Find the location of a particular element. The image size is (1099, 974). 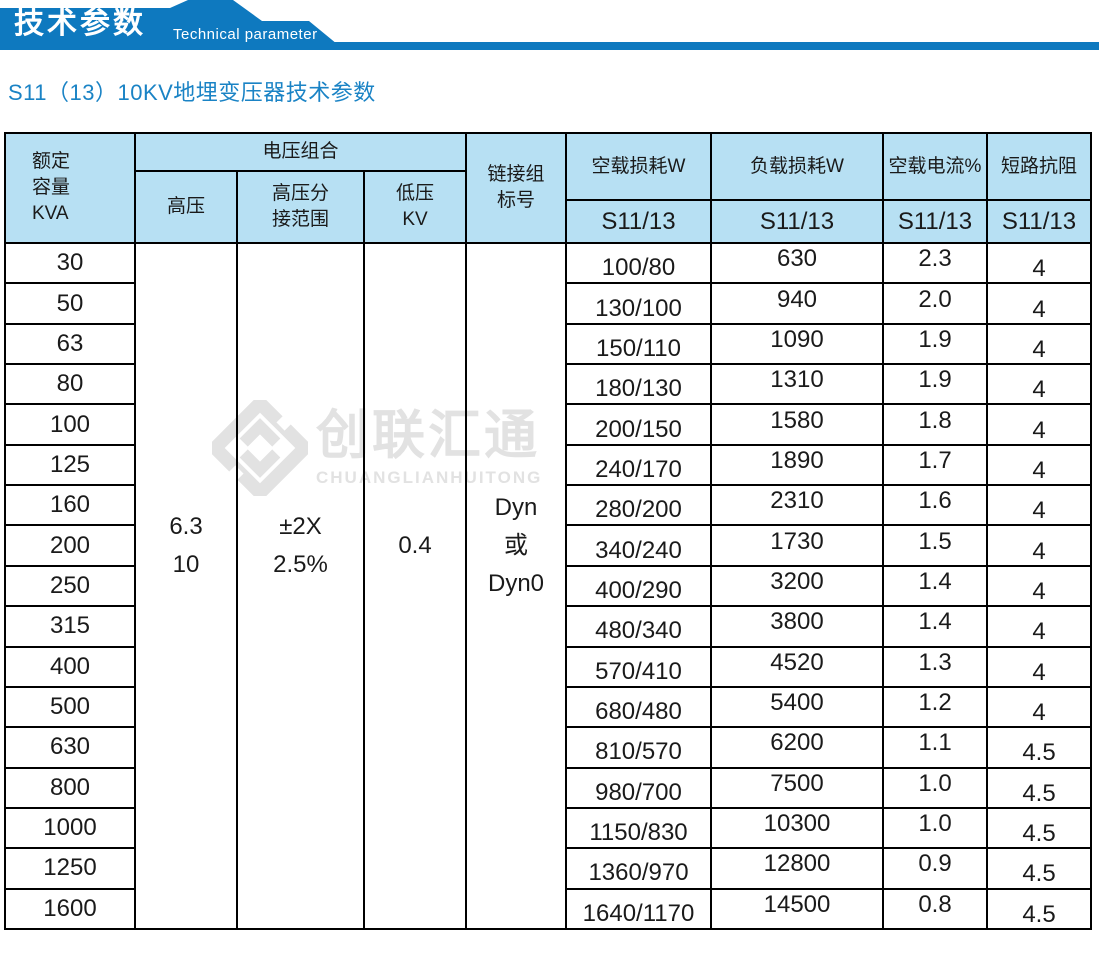

cell-current-row-11: 1.2 is located at coordinates (935, 707).